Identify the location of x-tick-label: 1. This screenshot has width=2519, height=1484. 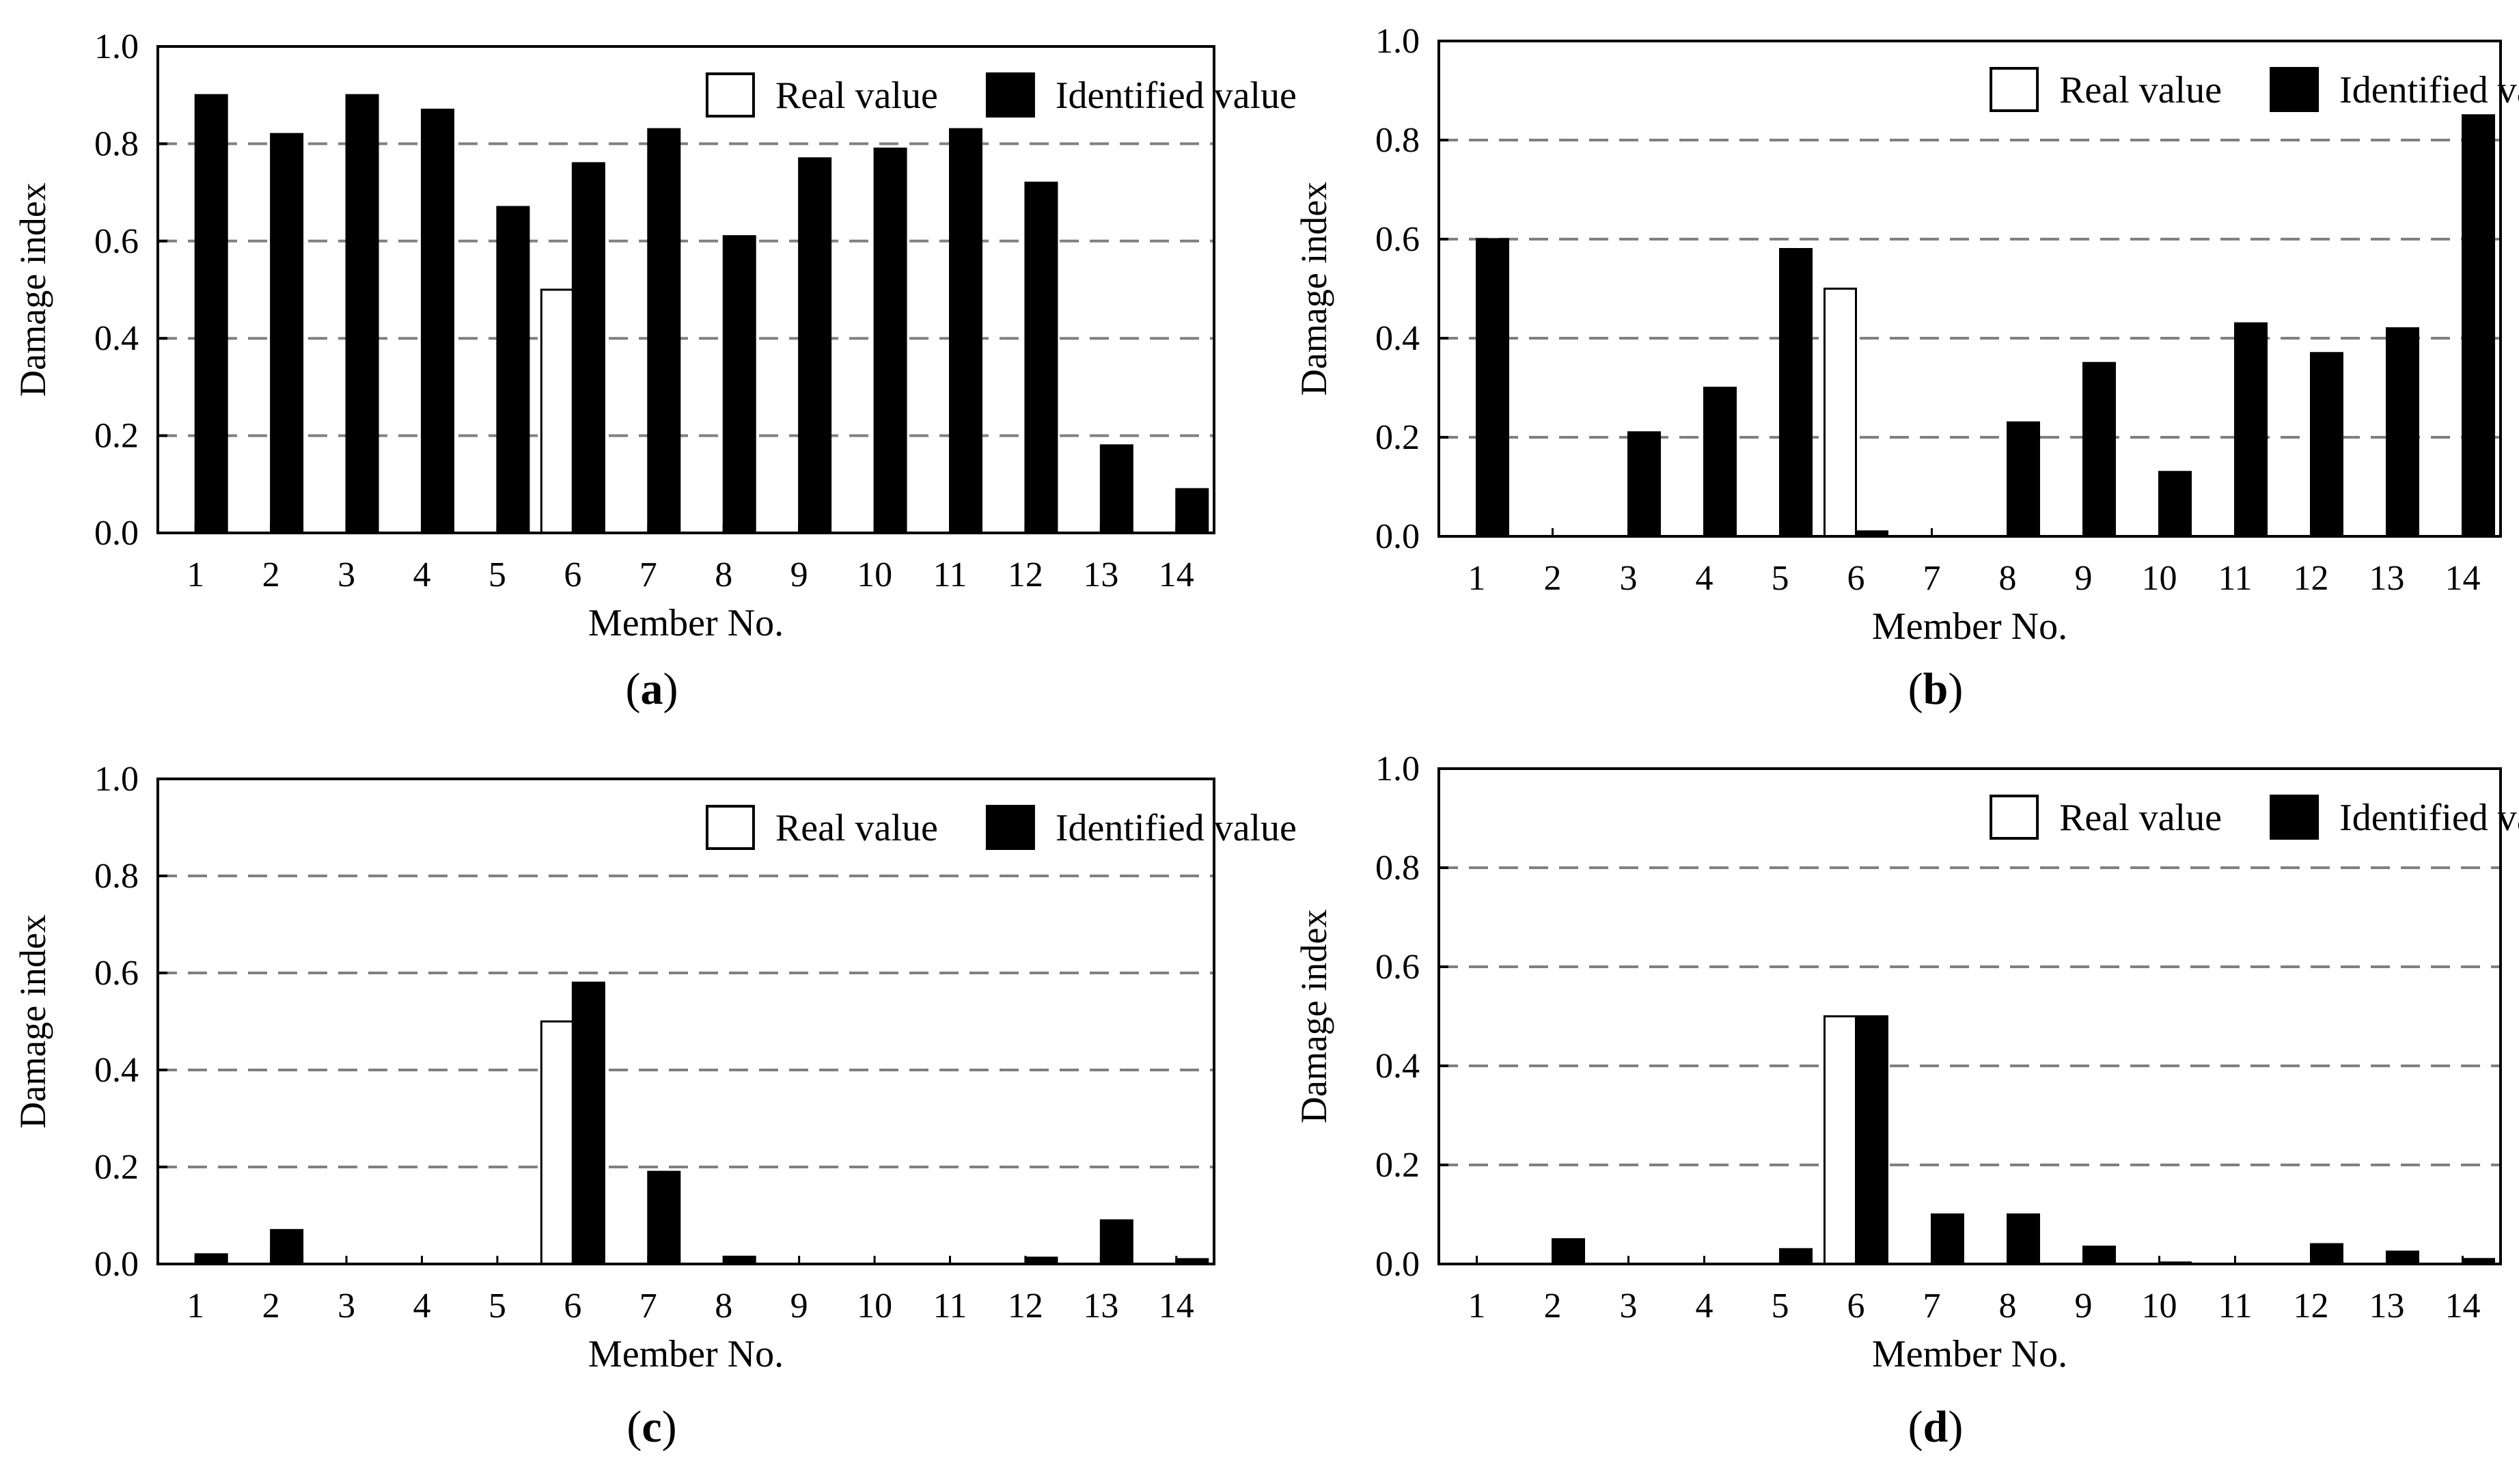
(195, 1306).